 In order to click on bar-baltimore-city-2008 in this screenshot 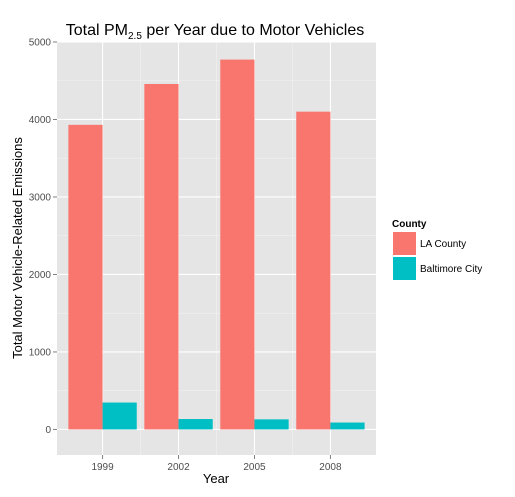, I will do `click(347, 426)`.